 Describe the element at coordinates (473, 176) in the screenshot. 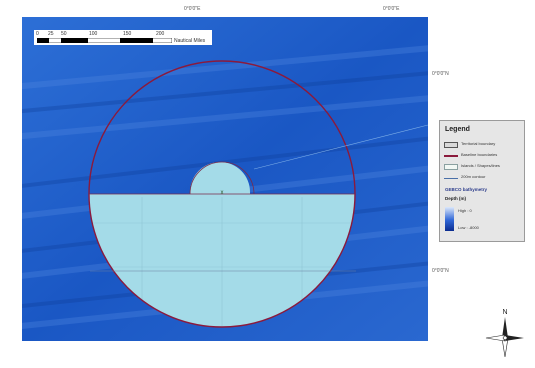

I see `legend-item-label: 200m contour` at that location.